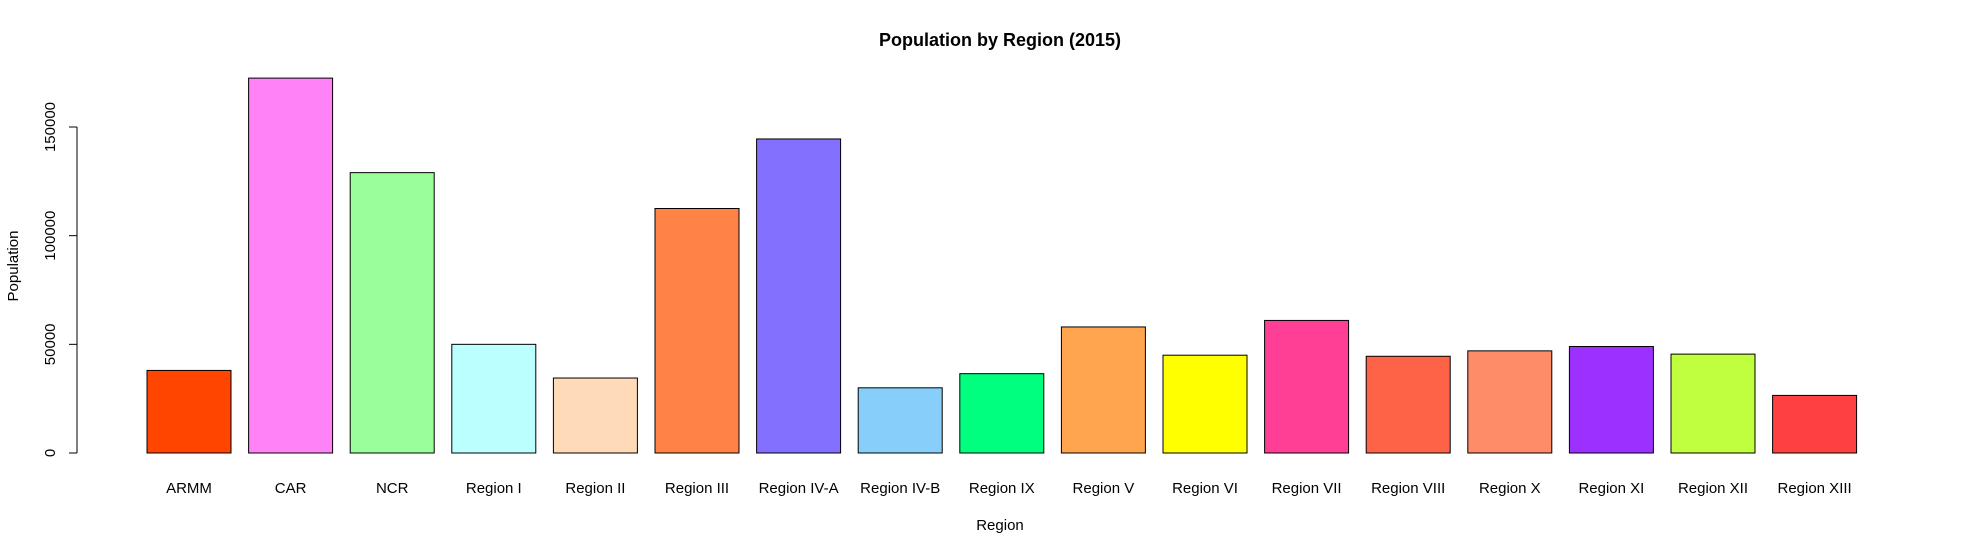 The height and width of the screenshot is (555, 1966). What do you see at coordinates (1611, 488) in the screenshot?
I see `x-tick-label: Region XI` at bounding box center [1611, 488].